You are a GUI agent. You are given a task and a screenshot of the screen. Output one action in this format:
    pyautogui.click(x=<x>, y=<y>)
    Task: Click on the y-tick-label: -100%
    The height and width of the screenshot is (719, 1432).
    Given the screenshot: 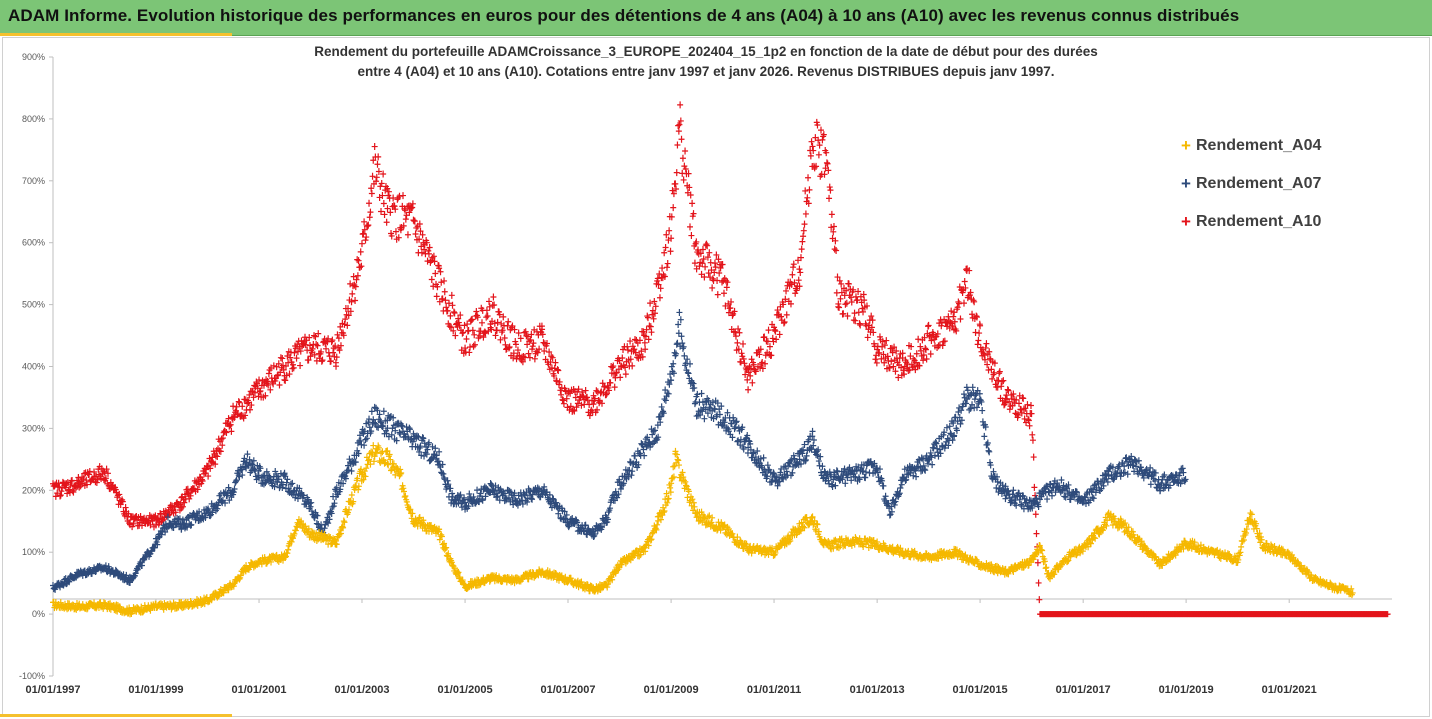 What is the action you would take?
    pyautogui.click(x=32, y=676)
    